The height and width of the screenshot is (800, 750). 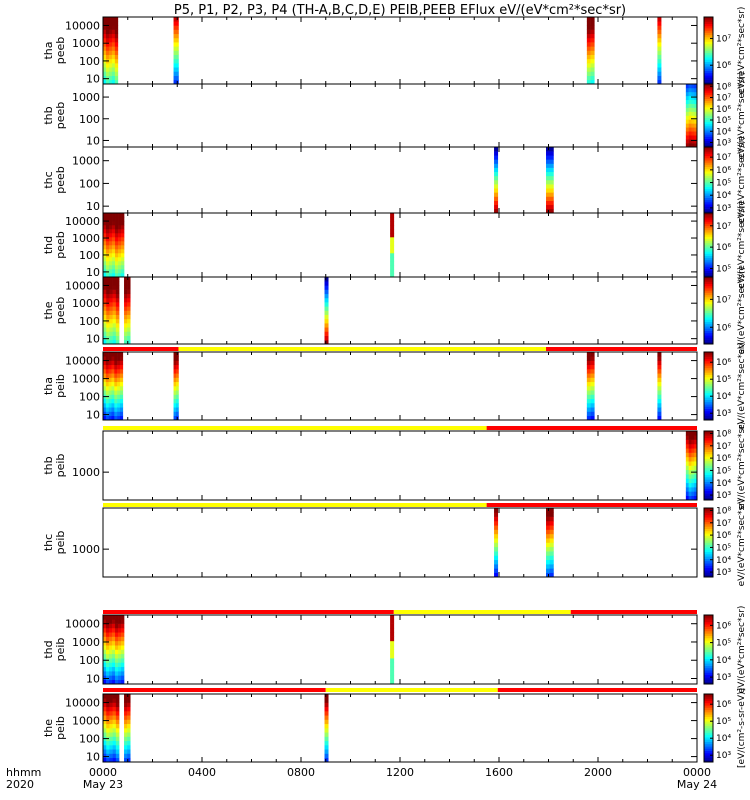 What do you see at coordinates (86, 721) in the screenshot?
I see `y-tick-label: 1000` at bounding box center [86, 721].